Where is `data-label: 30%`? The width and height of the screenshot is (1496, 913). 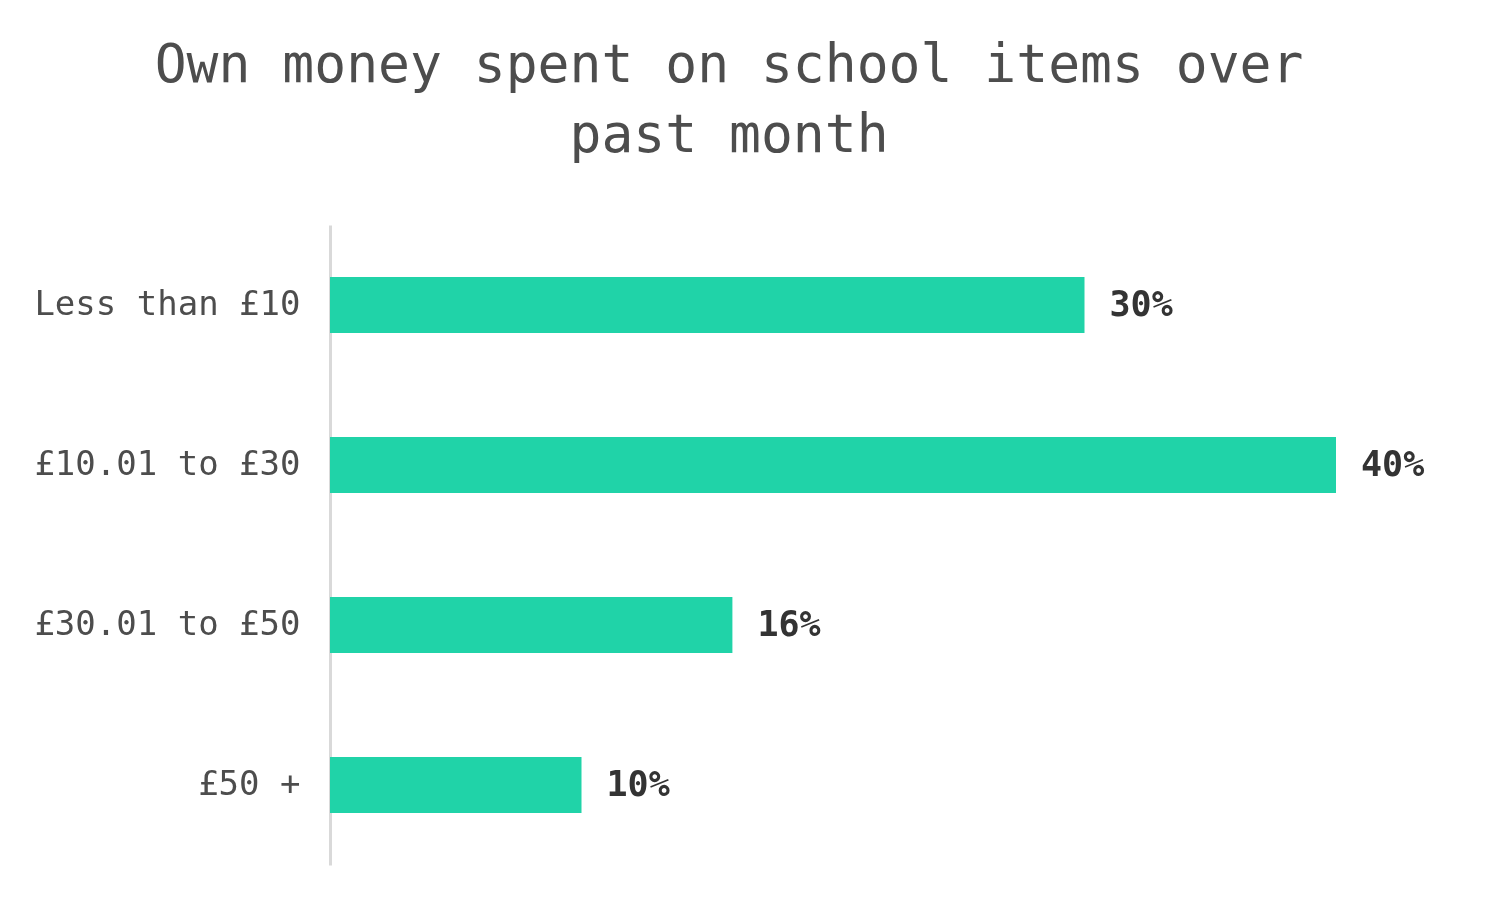 data-label: 30% is located at coordinates (1141, 304).